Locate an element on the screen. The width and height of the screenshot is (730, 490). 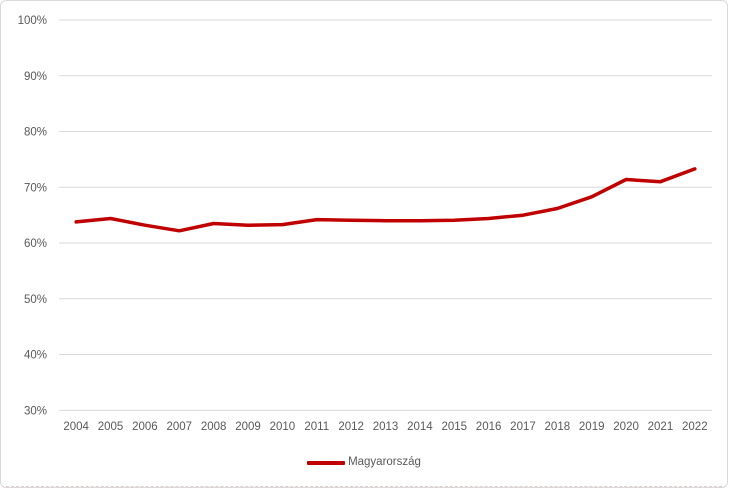
y-tick-label: 90% is located at coordinates (35, 77).